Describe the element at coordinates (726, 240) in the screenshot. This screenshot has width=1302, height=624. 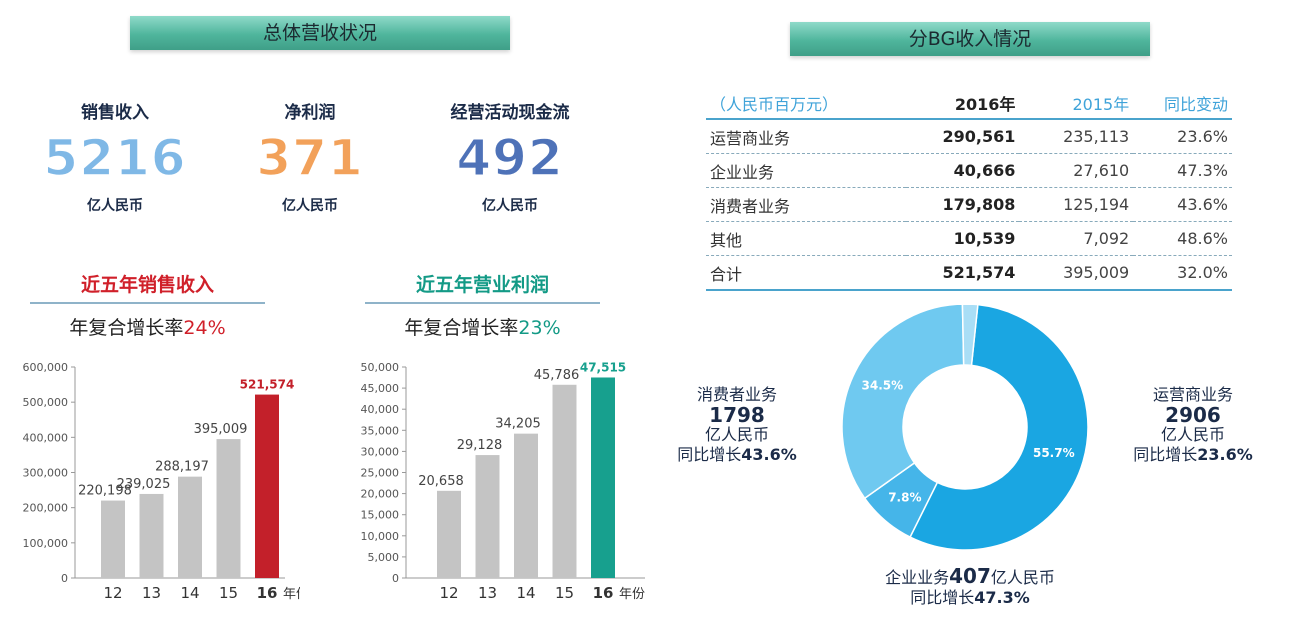
I see `row-name: 其他` at that location.